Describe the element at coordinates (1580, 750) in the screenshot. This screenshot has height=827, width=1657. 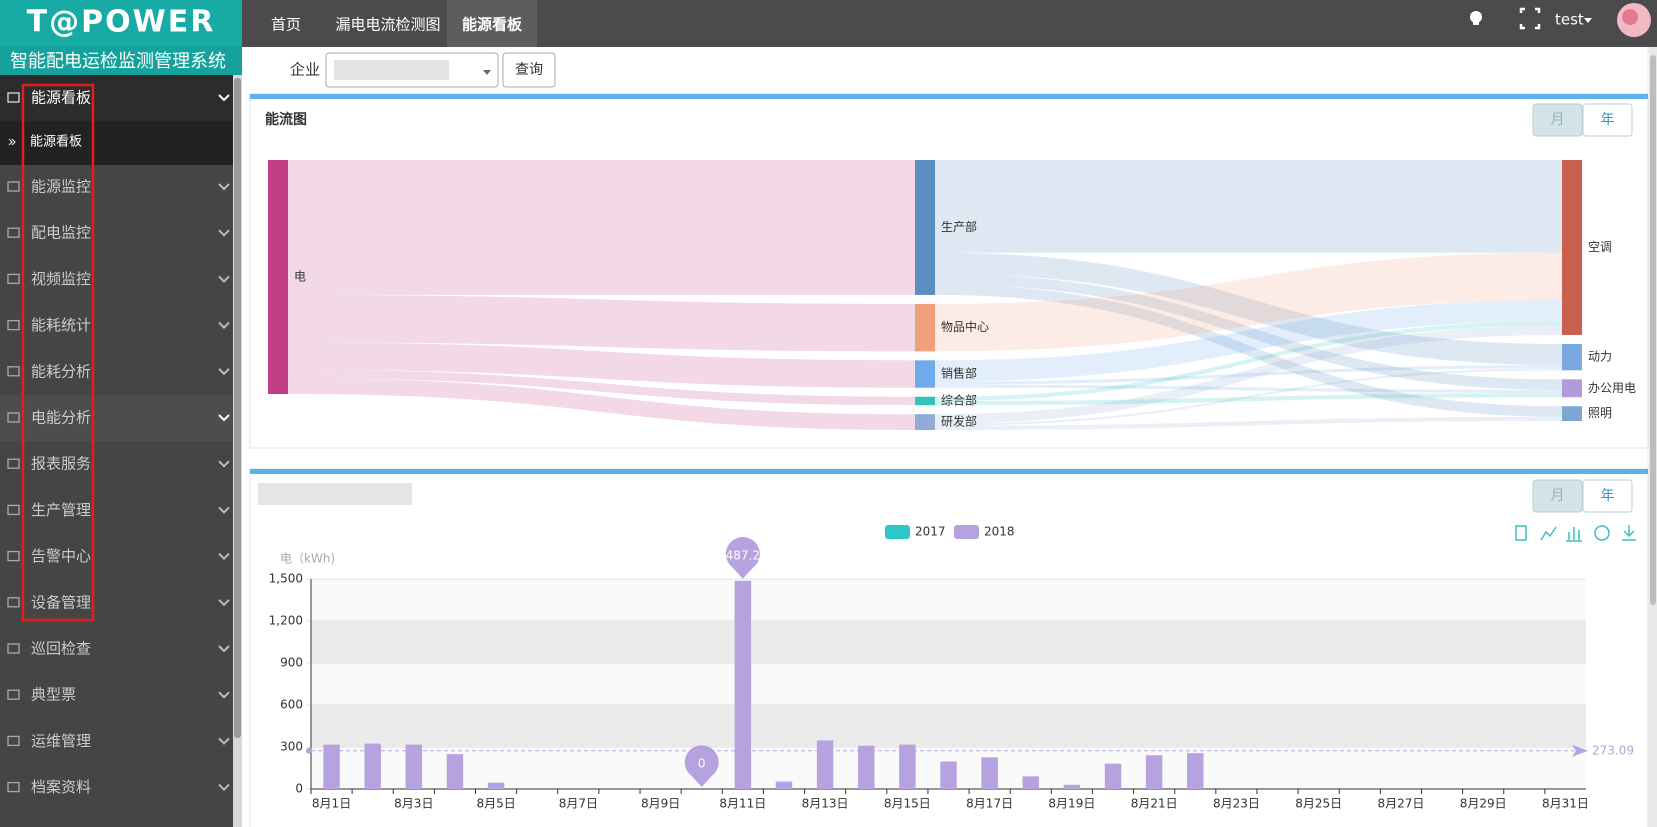
I see `average-arrow` at that location.